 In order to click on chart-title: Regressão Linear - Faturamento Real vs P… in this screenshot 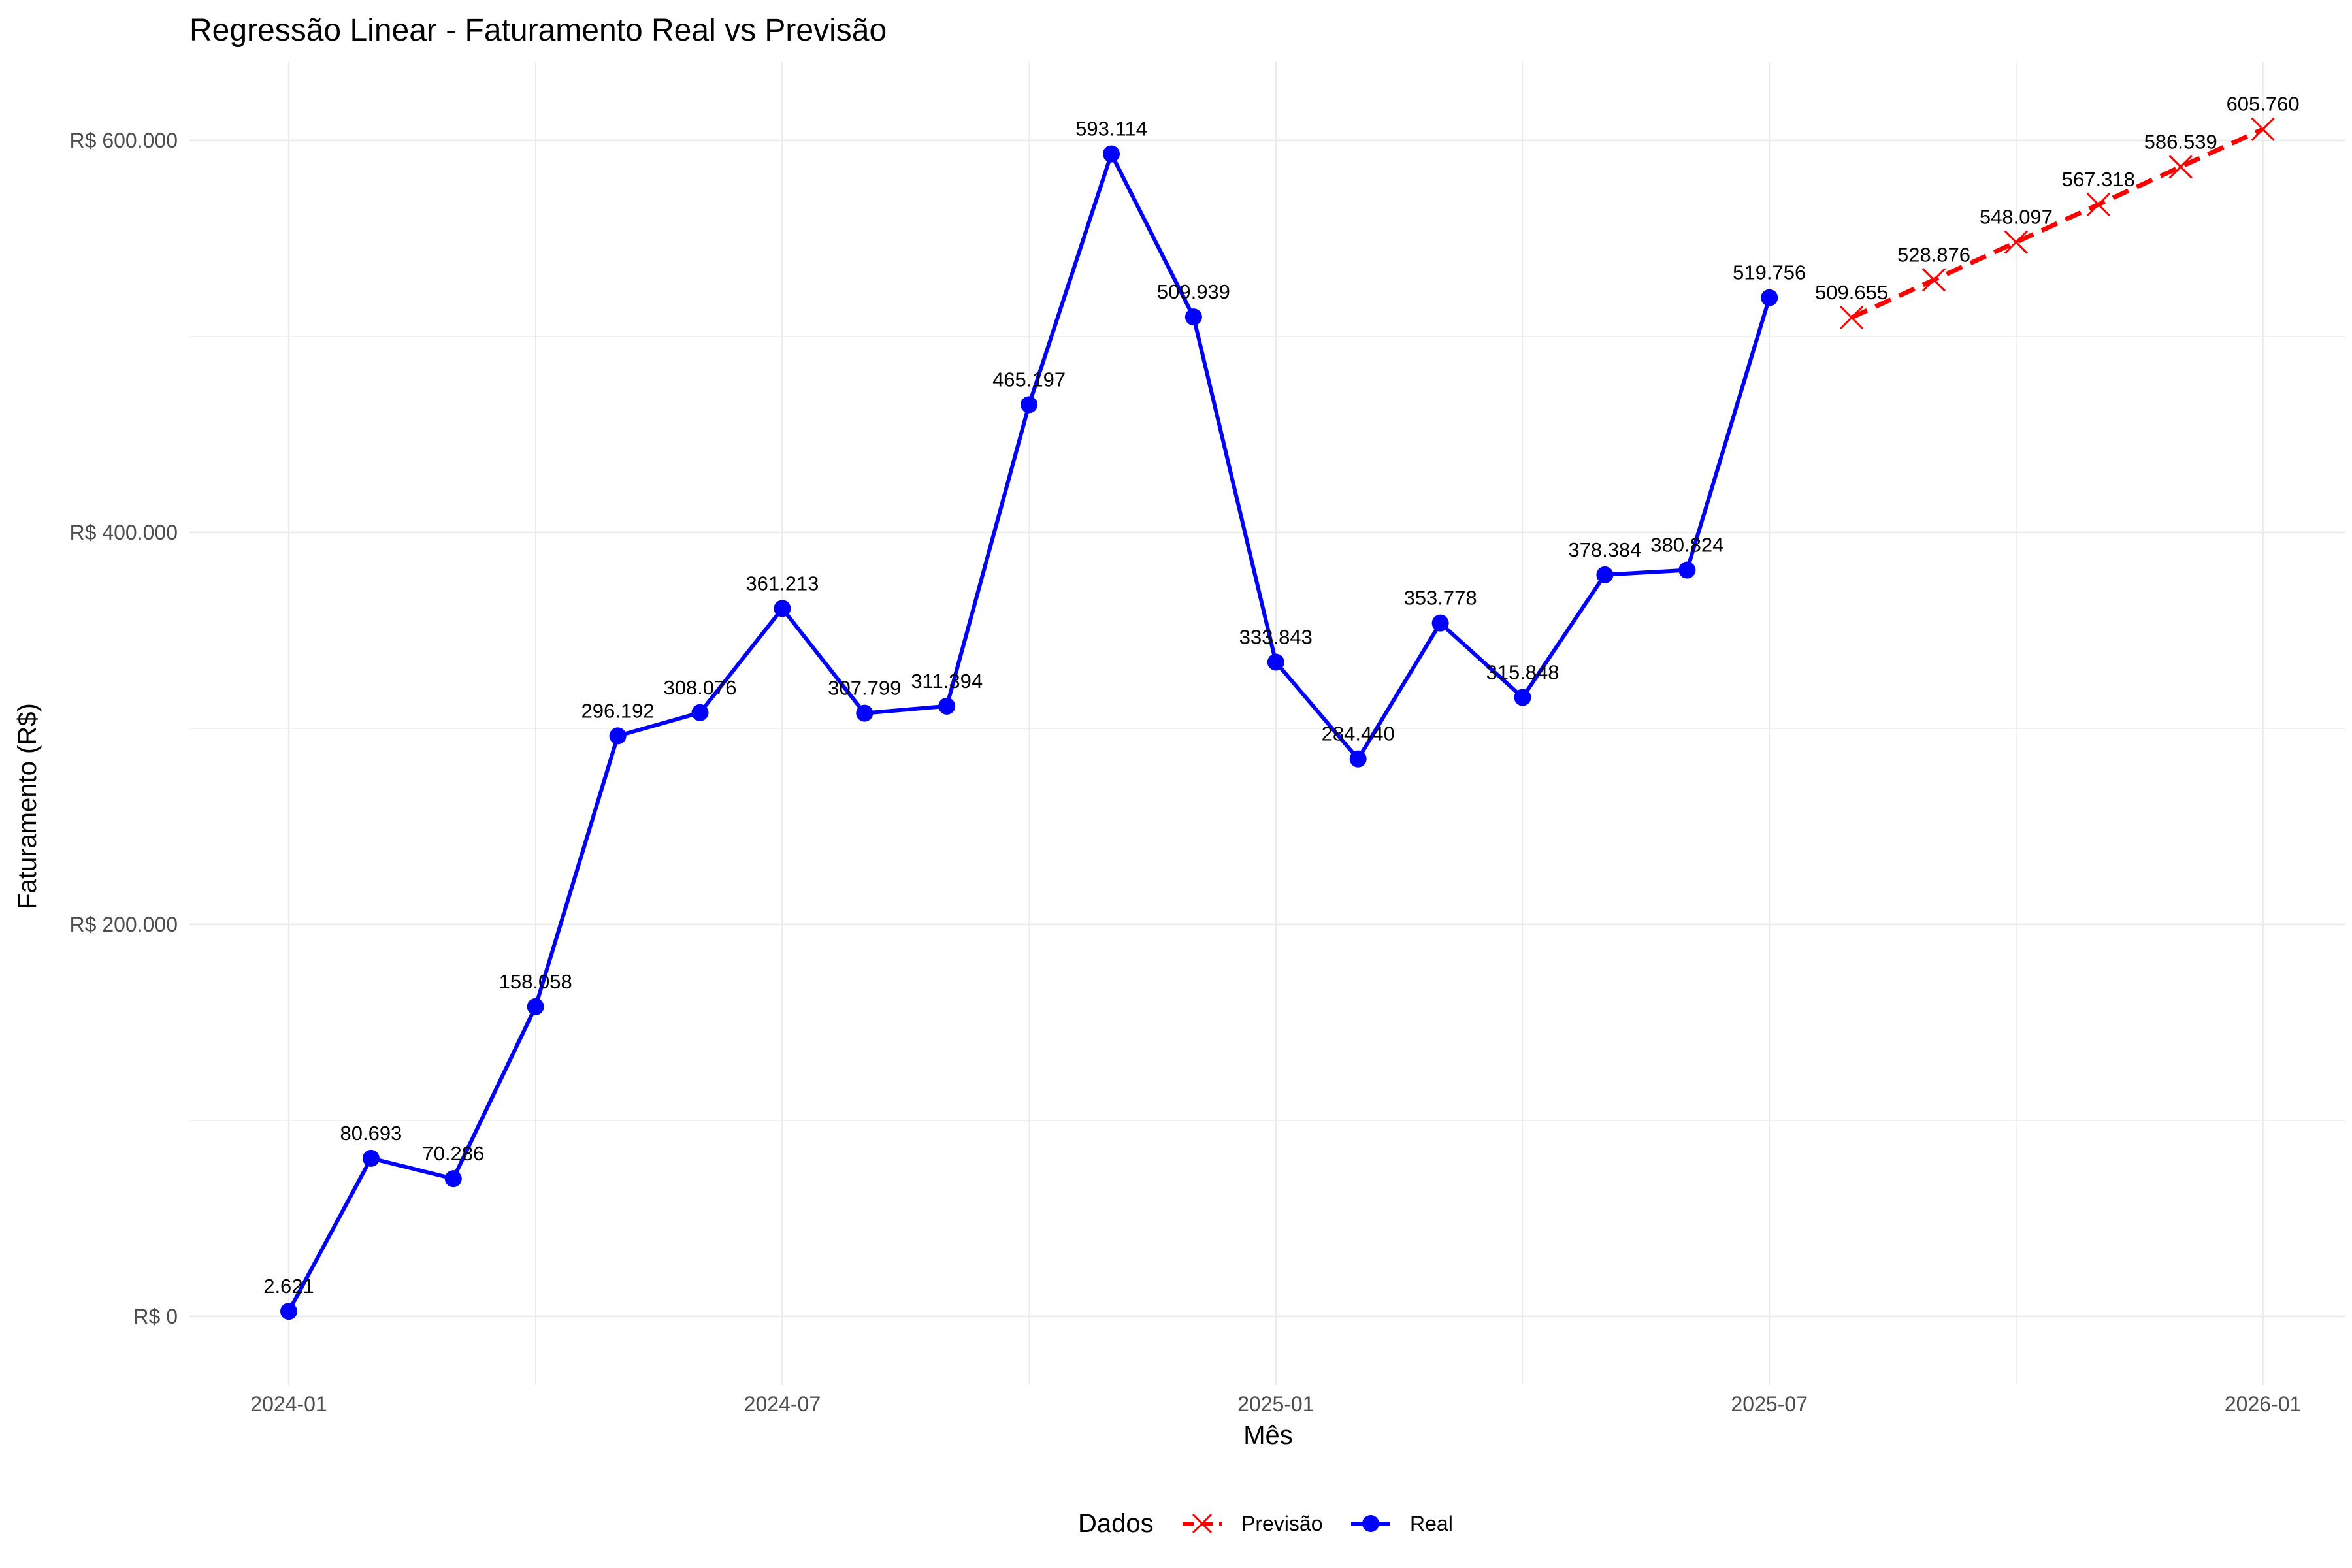, I will do `click(538, 30)`.